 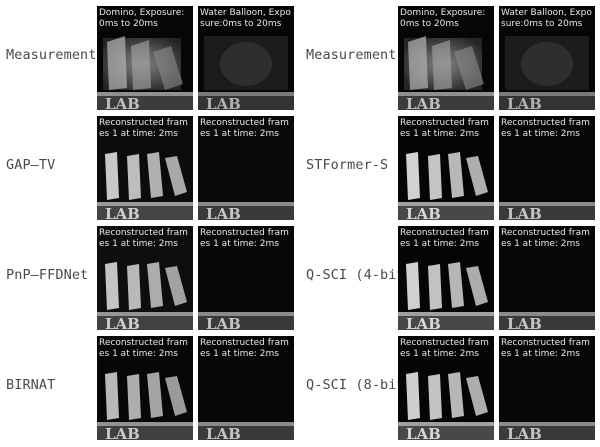 What do you see at coordinates (31, 385) in the screenshot?
I see `method-label-birnat: BIRNAT` at bounding box center [31, 385].